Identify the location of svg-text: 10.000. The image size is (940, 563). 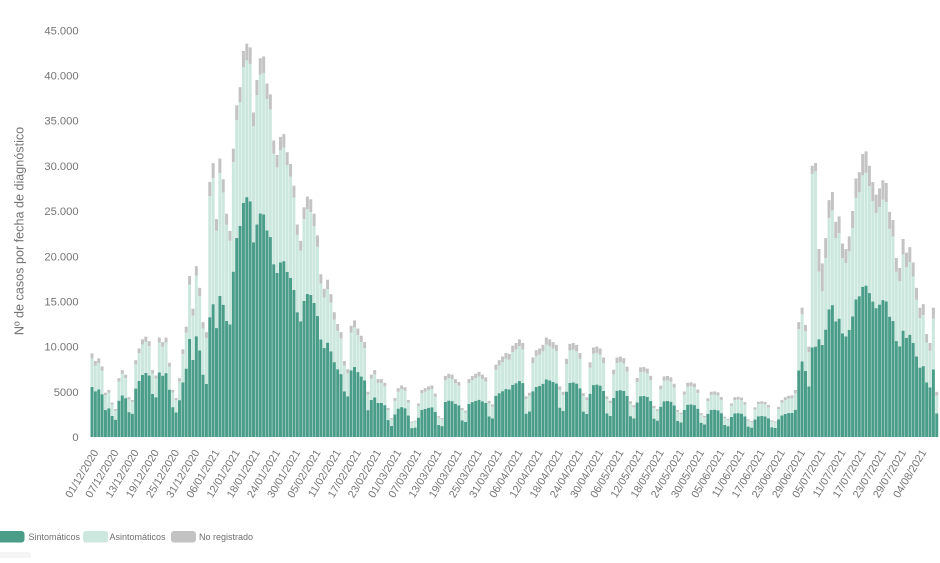
(61, 348).